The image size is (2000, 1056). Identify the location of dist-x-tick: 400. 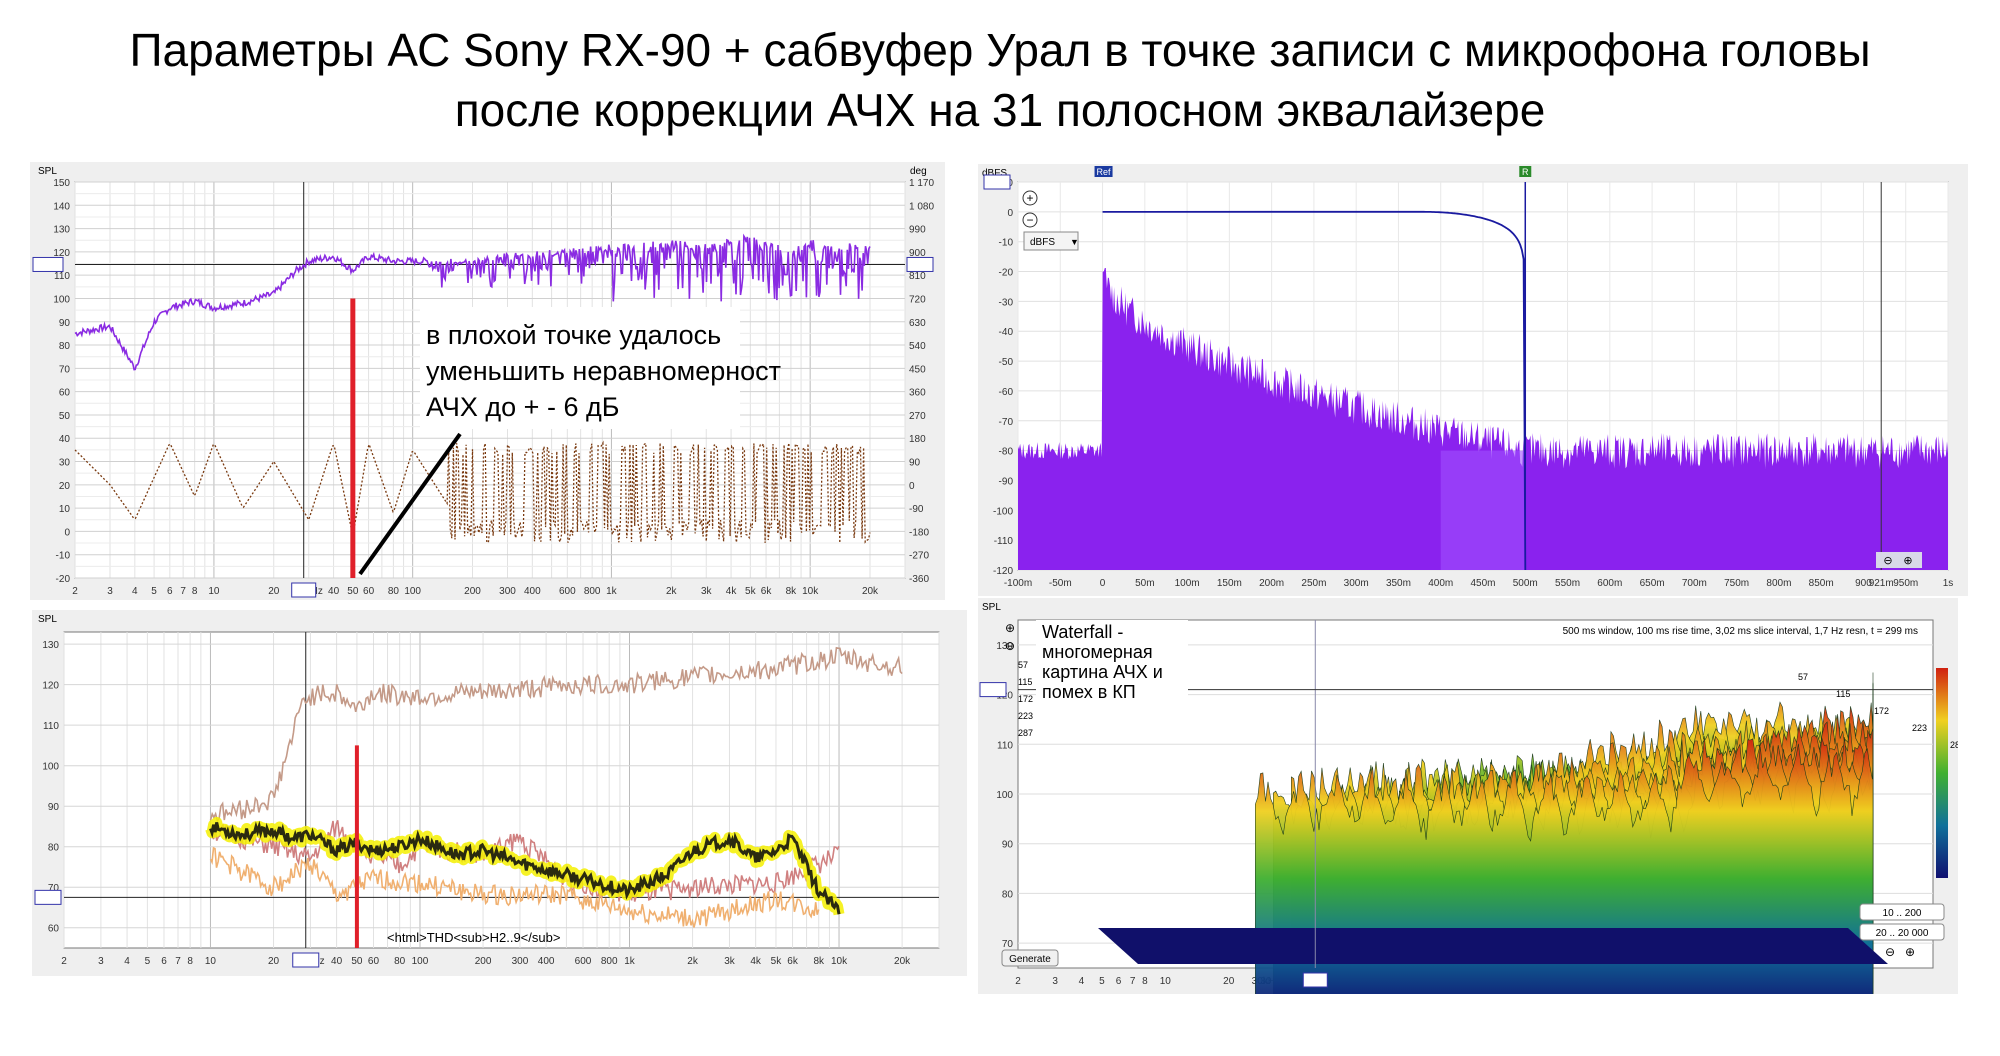
(546, 961).